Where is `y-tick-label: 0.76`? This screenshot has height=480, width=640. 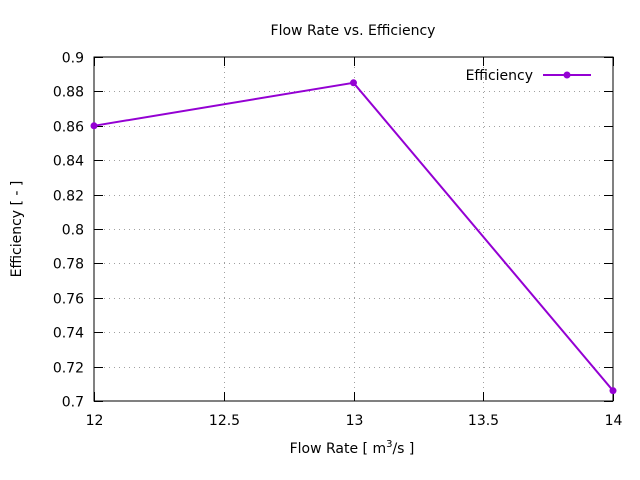
y-tick-label: 0.76 is located at coordinates (68, 300).